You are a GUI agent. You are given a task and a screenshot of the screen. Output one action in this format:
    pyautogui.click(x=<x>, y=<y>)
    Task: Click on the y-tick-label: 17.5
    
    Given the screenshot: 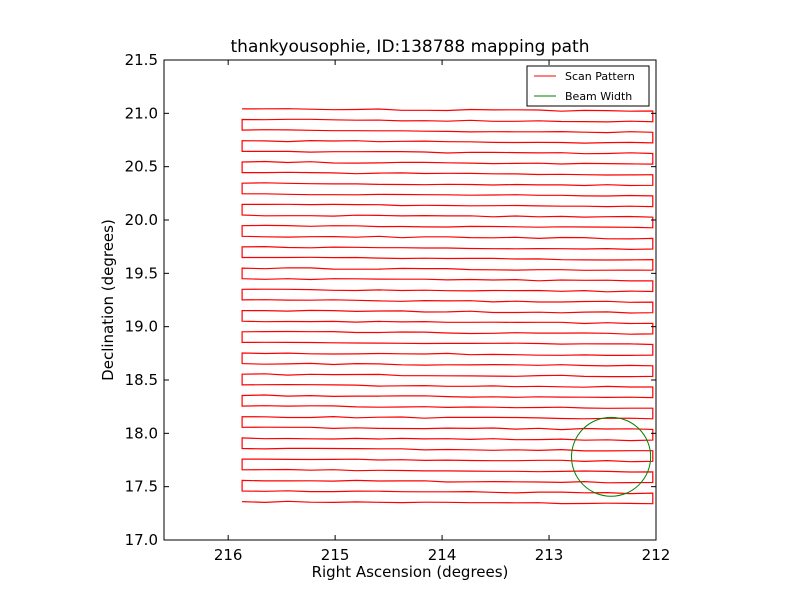 What is the action you would take?
    pyautogui.click(x=141, y=487)
    